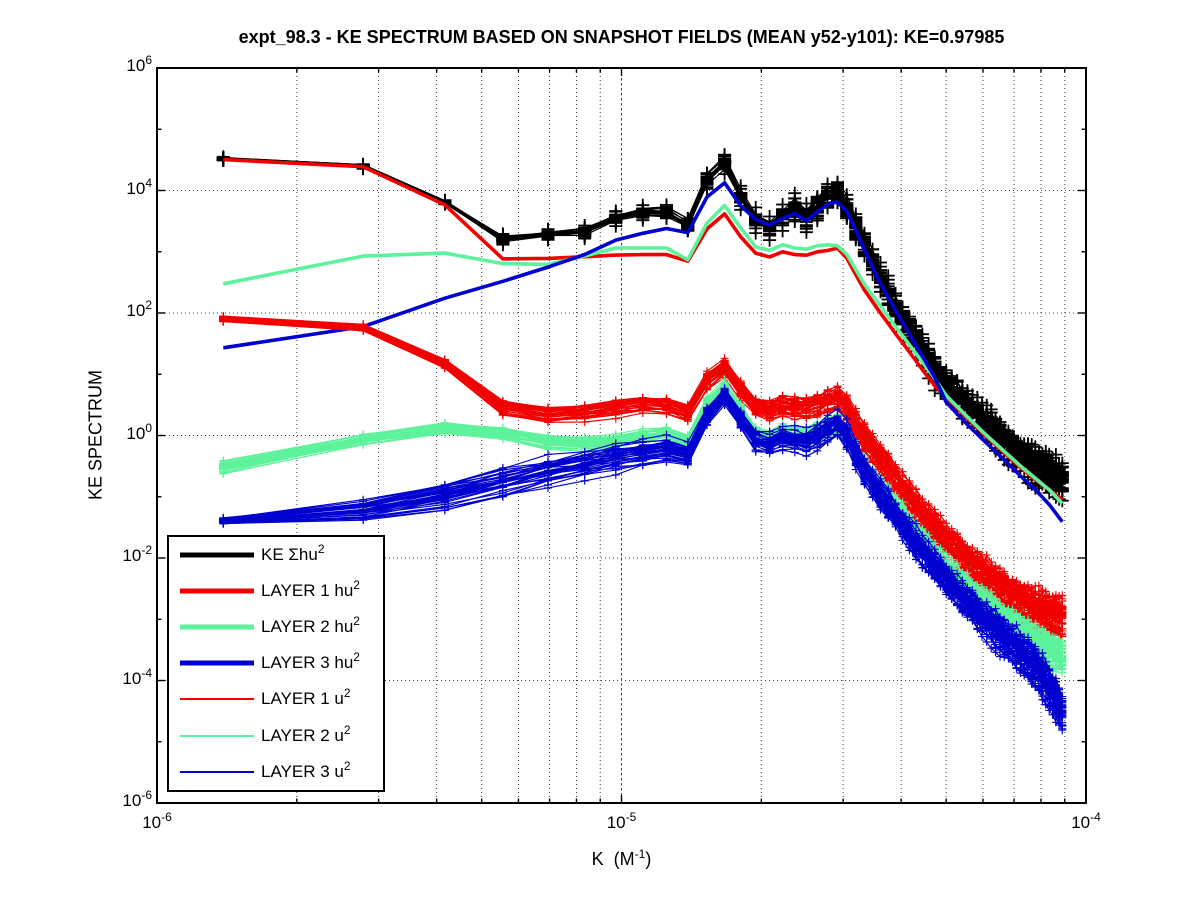 The image size is (1200, 901). I want to click on legend-entry-4: LAYER 3 hu2, so click(276, 663).